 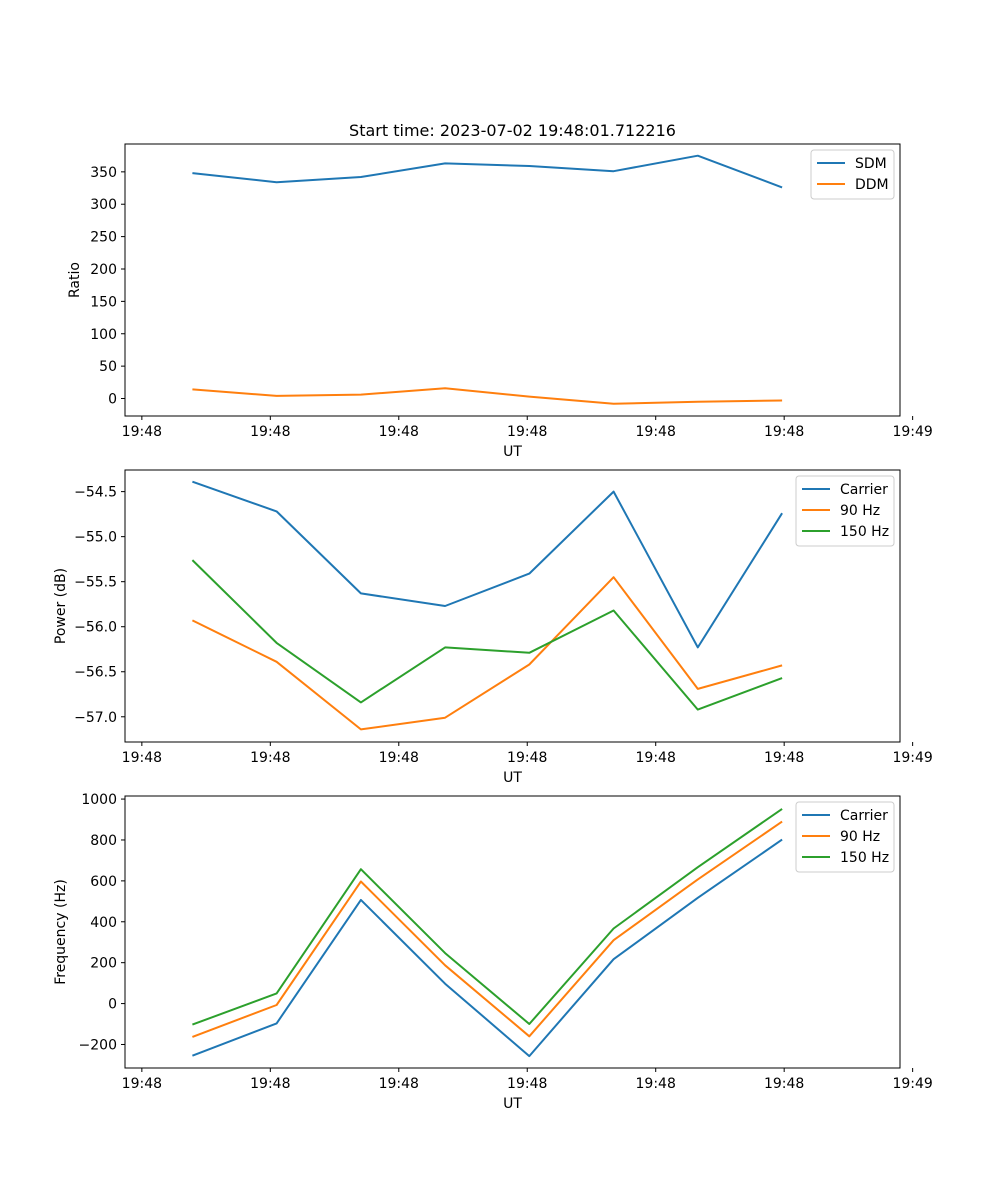 I want to click on y-tick-label: 800, so click(x=103, y=841).